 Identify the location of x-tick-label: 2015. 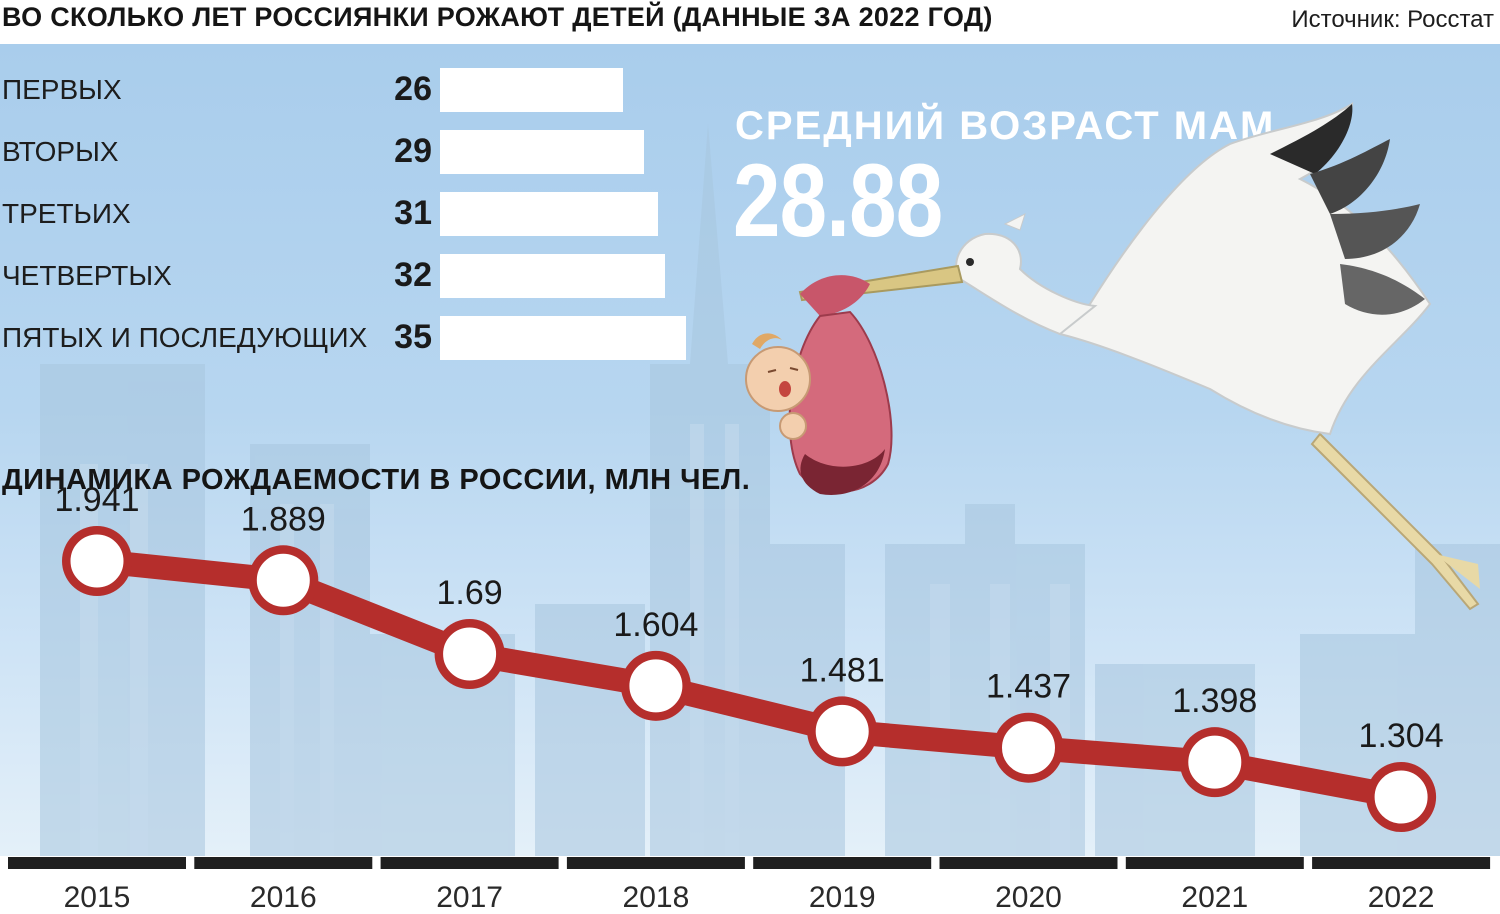
(97, 897).